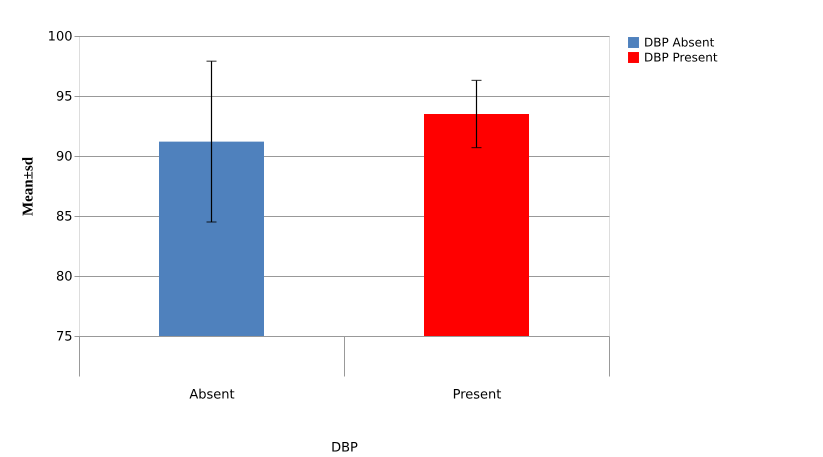 The image size is (823, 457). I want to click on legend-label: DBP Present, so click(681, 57).